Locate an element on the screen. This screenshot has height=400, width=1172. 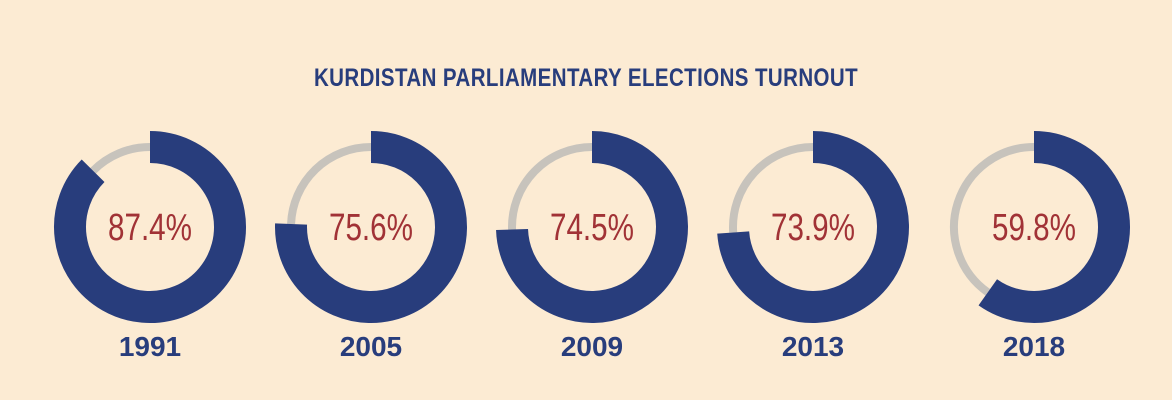
value-label: 73.9% is located at coordinates (813, 228).